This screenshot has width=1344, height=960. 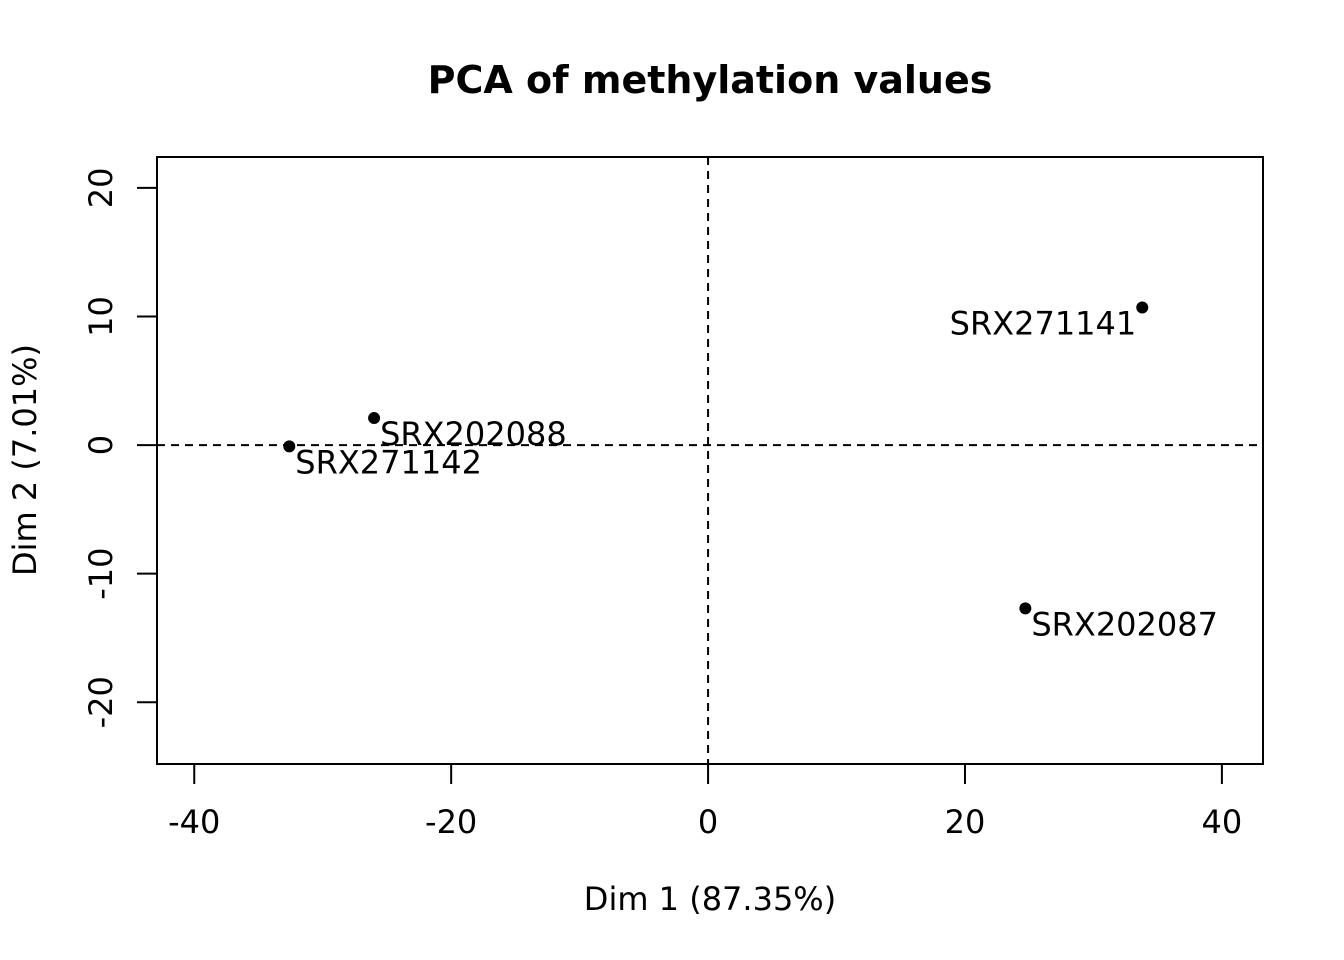 What do you see at coordinates (708, 822) in the screenshot?
I see `x-tick-label: 0` at bounding box center [708, 822].